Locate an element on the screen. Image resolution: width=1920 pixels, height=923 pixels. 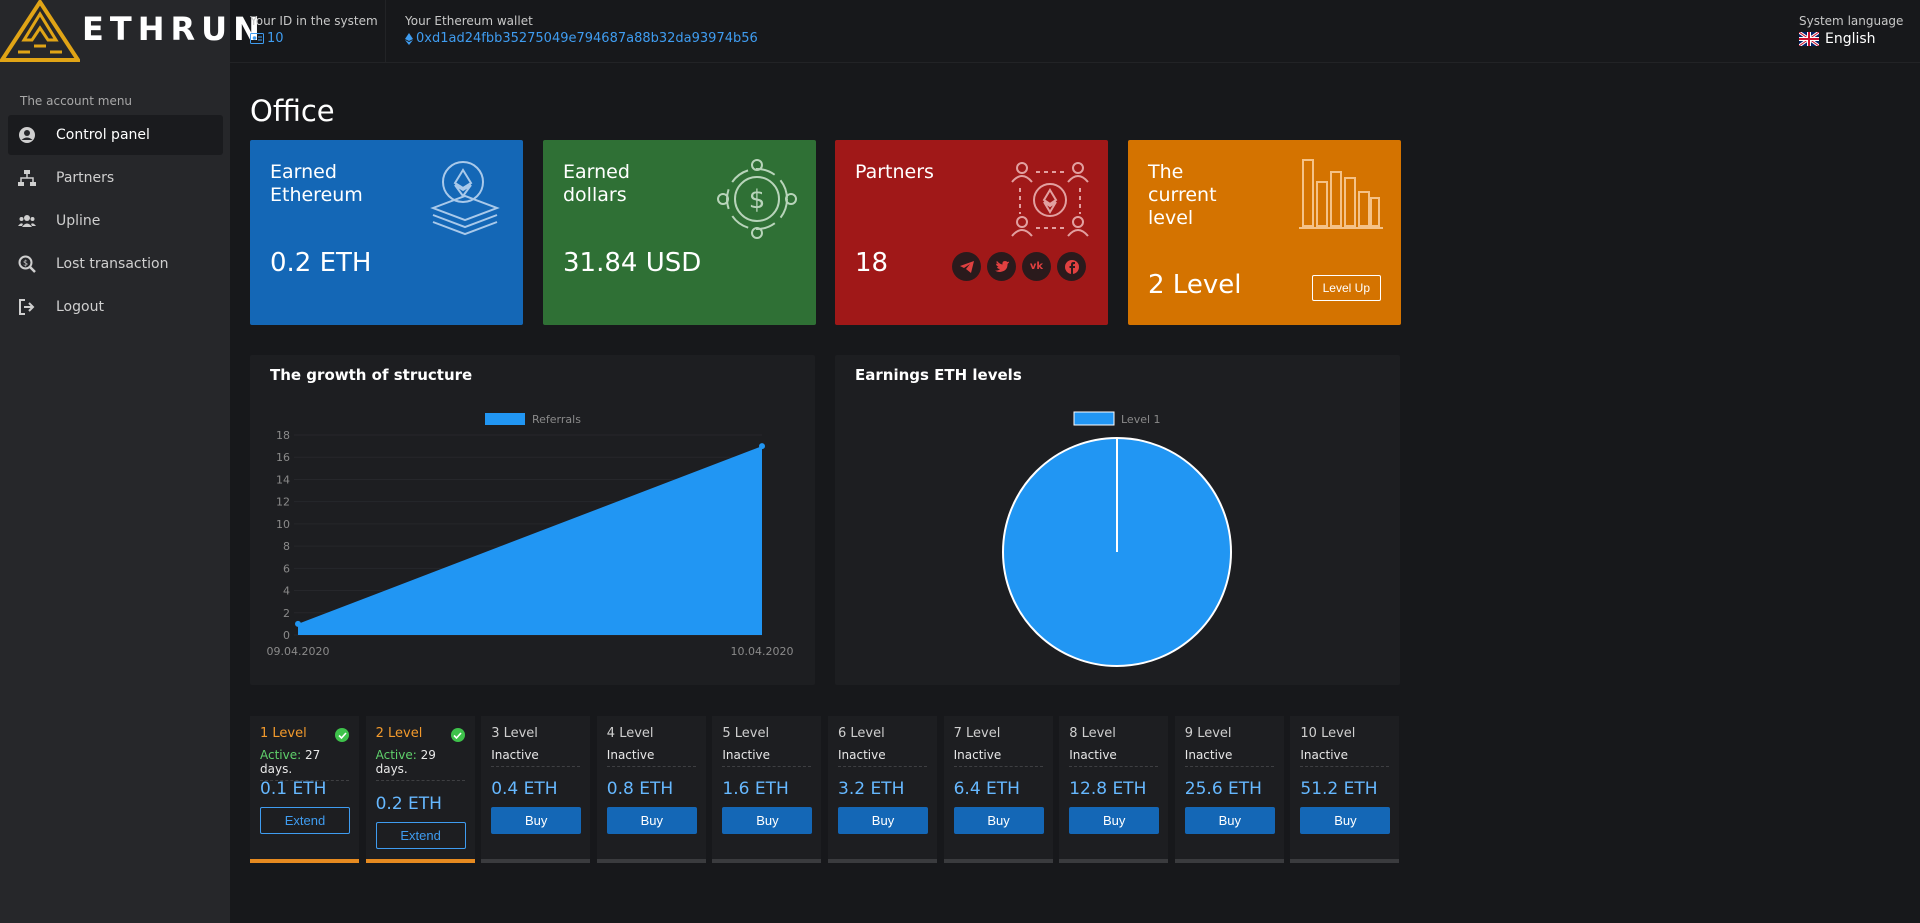
level-card: 5 Level Inactive 1.6 ETH Buy is located at coordinates (767, 789).